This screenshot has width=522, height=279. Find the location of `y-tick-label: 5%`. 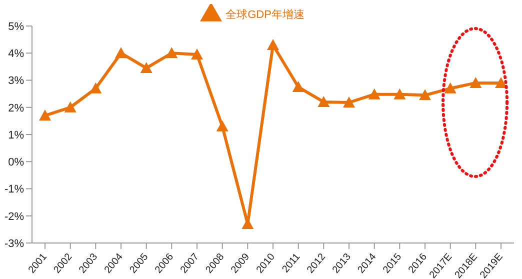

y-tick-label: 5% is located at coordinates (16, 26).